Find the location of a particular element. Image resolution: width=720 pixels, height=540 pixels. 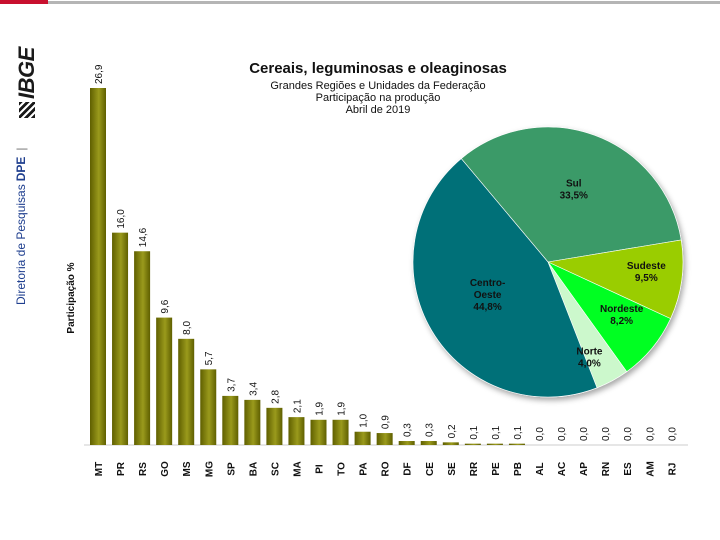

category-tick-label: AP is located at coordinates (584, 469).